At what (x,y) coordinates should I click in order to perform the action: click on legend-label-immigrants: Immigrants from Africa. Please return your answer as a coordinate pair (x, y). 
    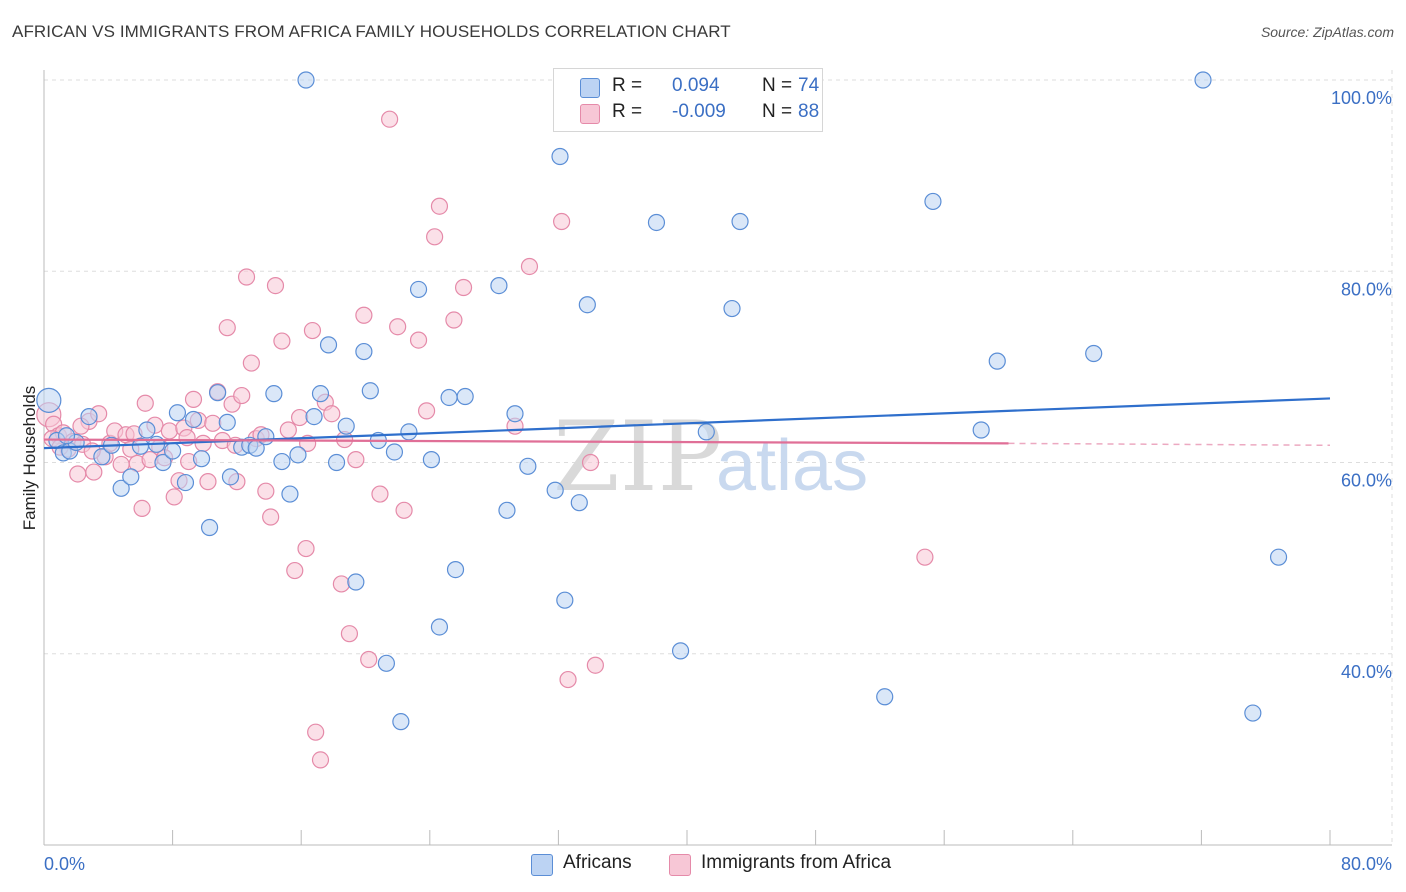
    Looking at the image, I should click on (796, 862).